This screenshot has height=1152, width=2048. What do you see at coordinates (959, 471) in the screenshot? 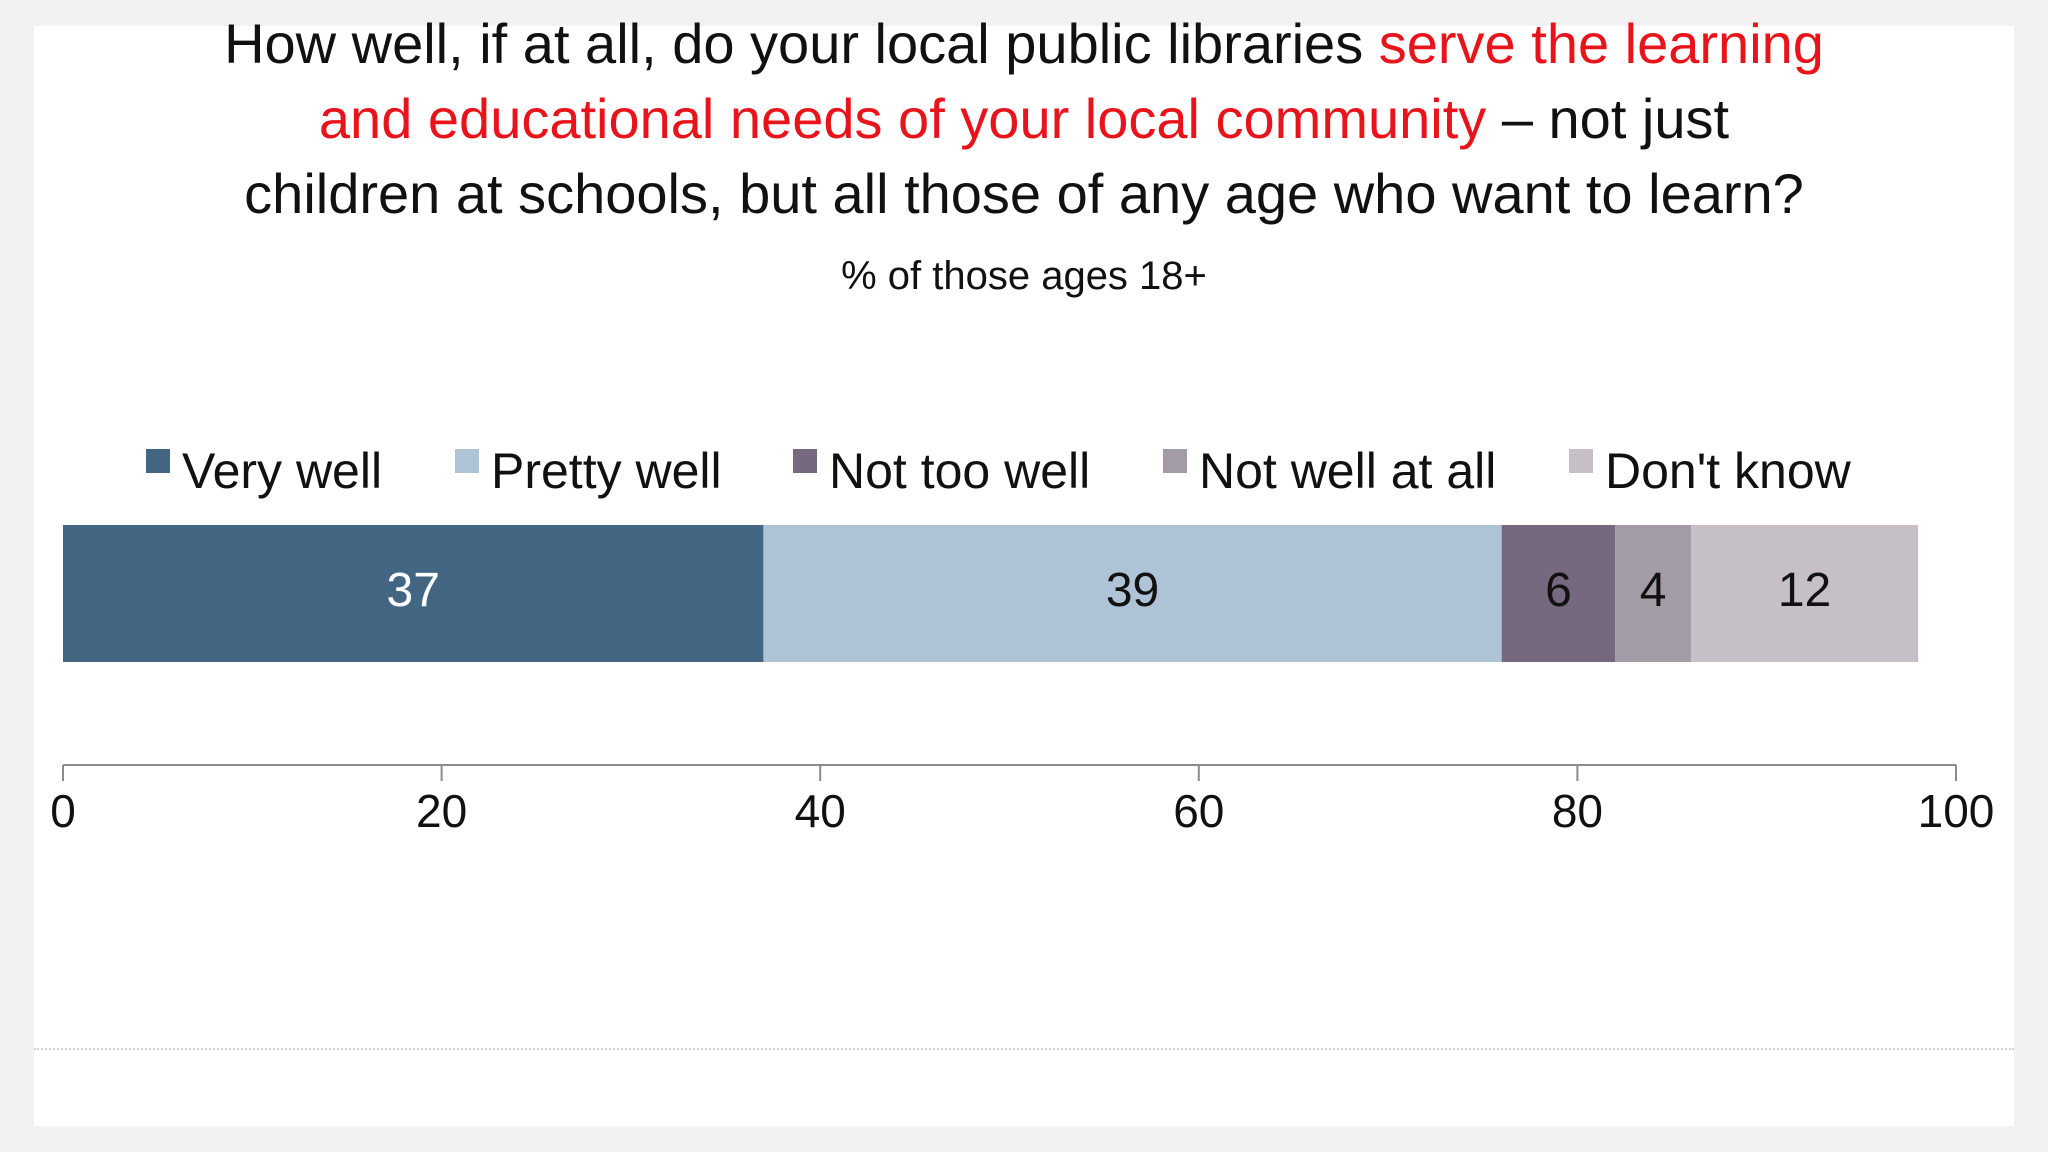
I see `legend-label-not-too-well: Not too well` at bounding box center [959, 471].